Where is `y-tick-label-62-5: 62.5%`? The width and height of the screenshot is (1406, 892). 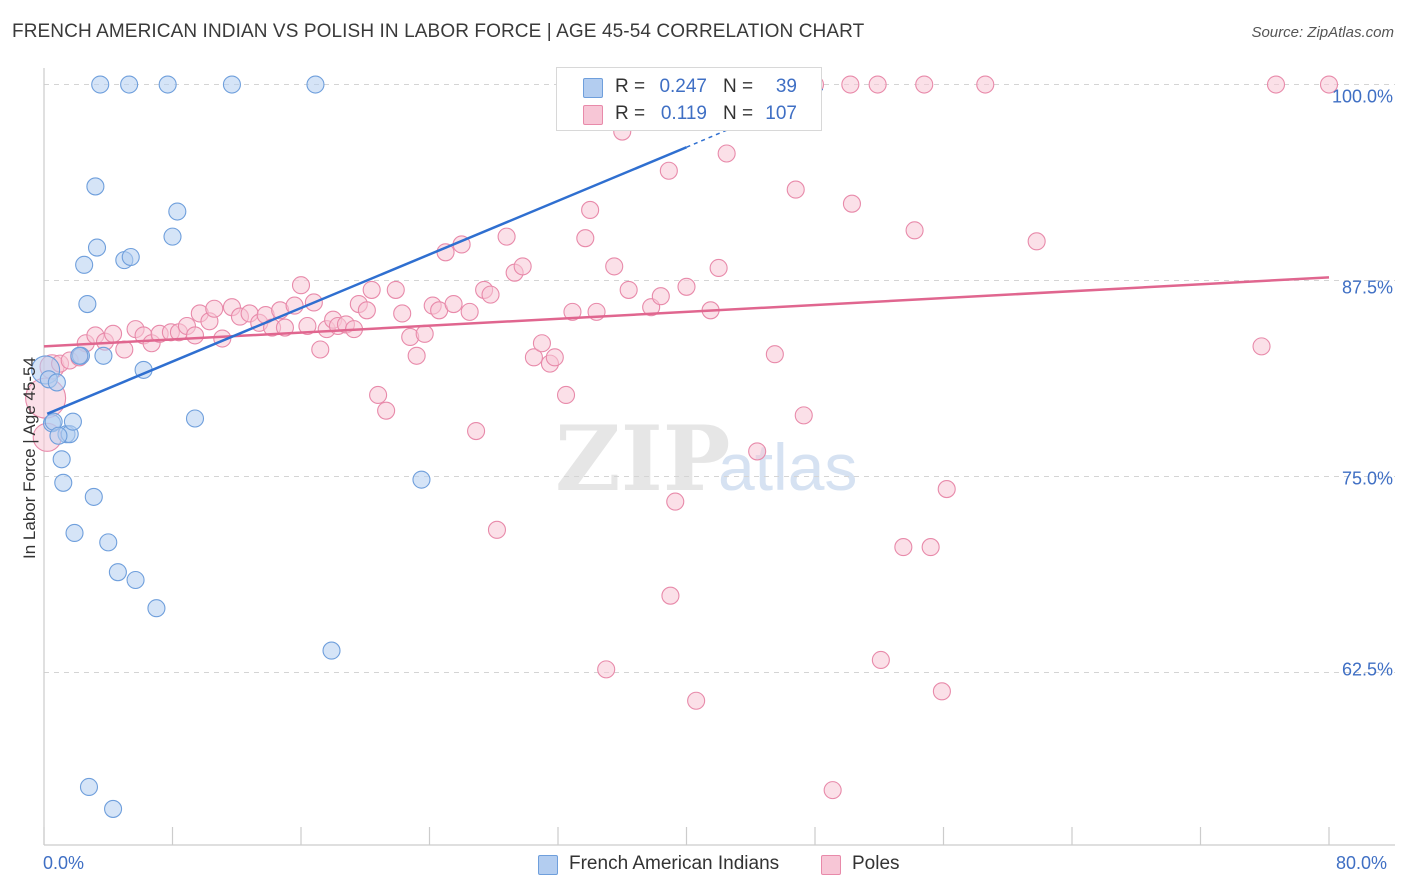 y-tick-label-62-5: 62.5% is located at coordinates (1367, 669).